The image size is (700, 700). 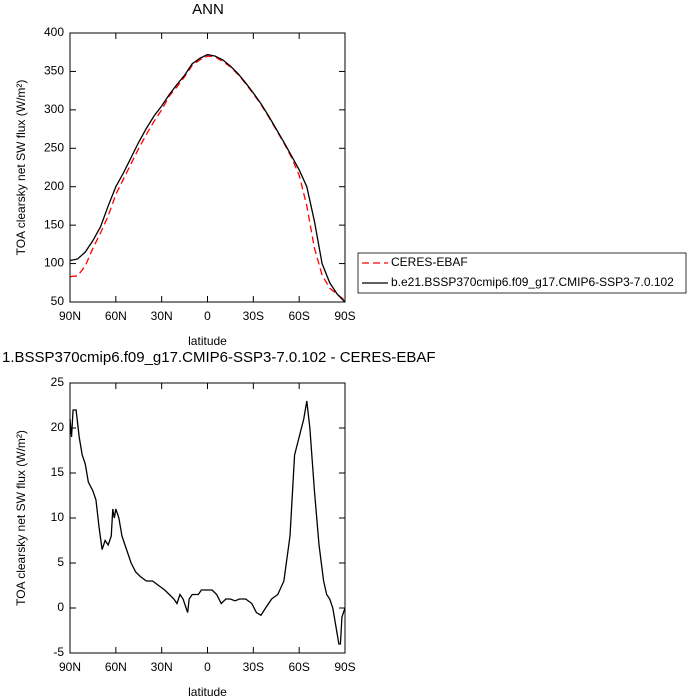 I want to click on y-tick-label: 15, so click(x=58, y=472).